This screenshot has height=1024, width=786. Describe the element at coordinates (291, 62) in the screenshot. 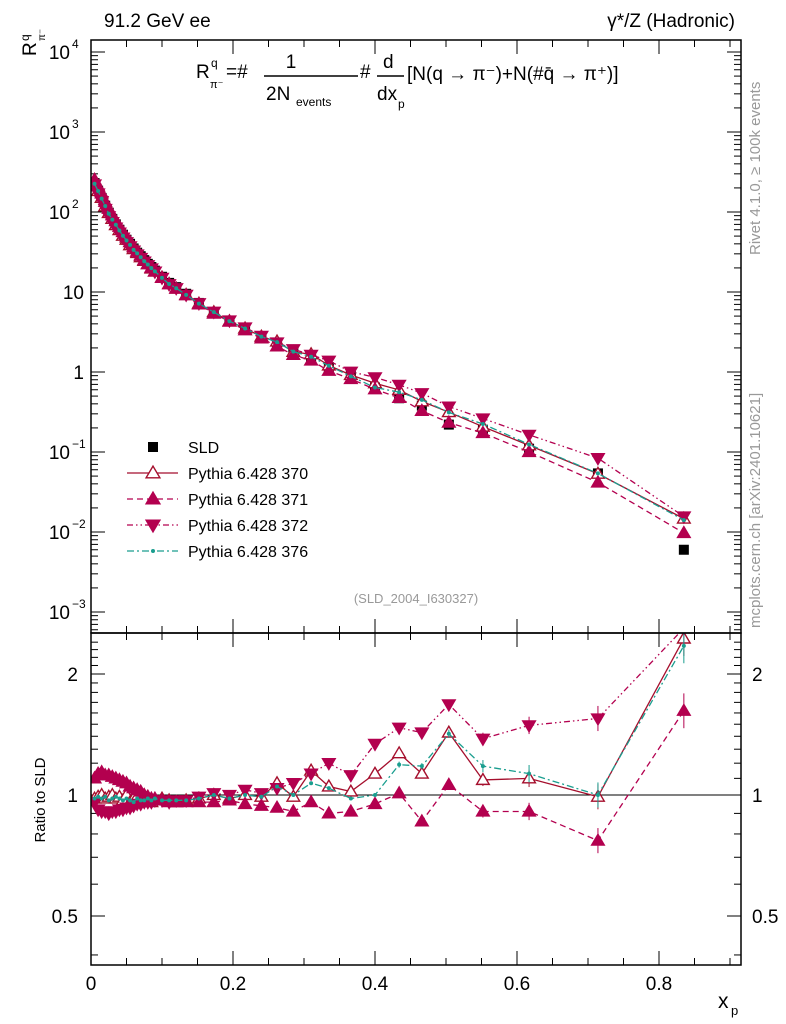

I see `svg-text: 1` at that location.